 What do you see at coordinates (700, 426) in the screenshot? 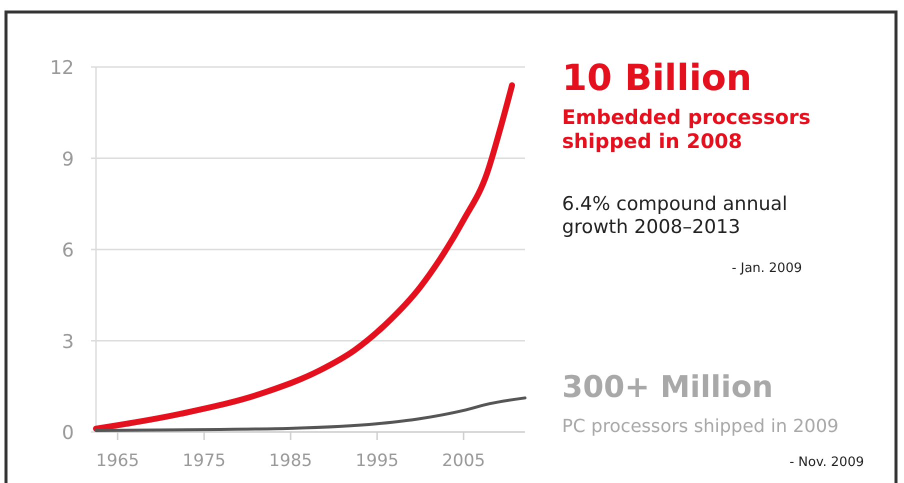
I see `text: PC processors shipped in 2009` at bounding box center [700, 426].